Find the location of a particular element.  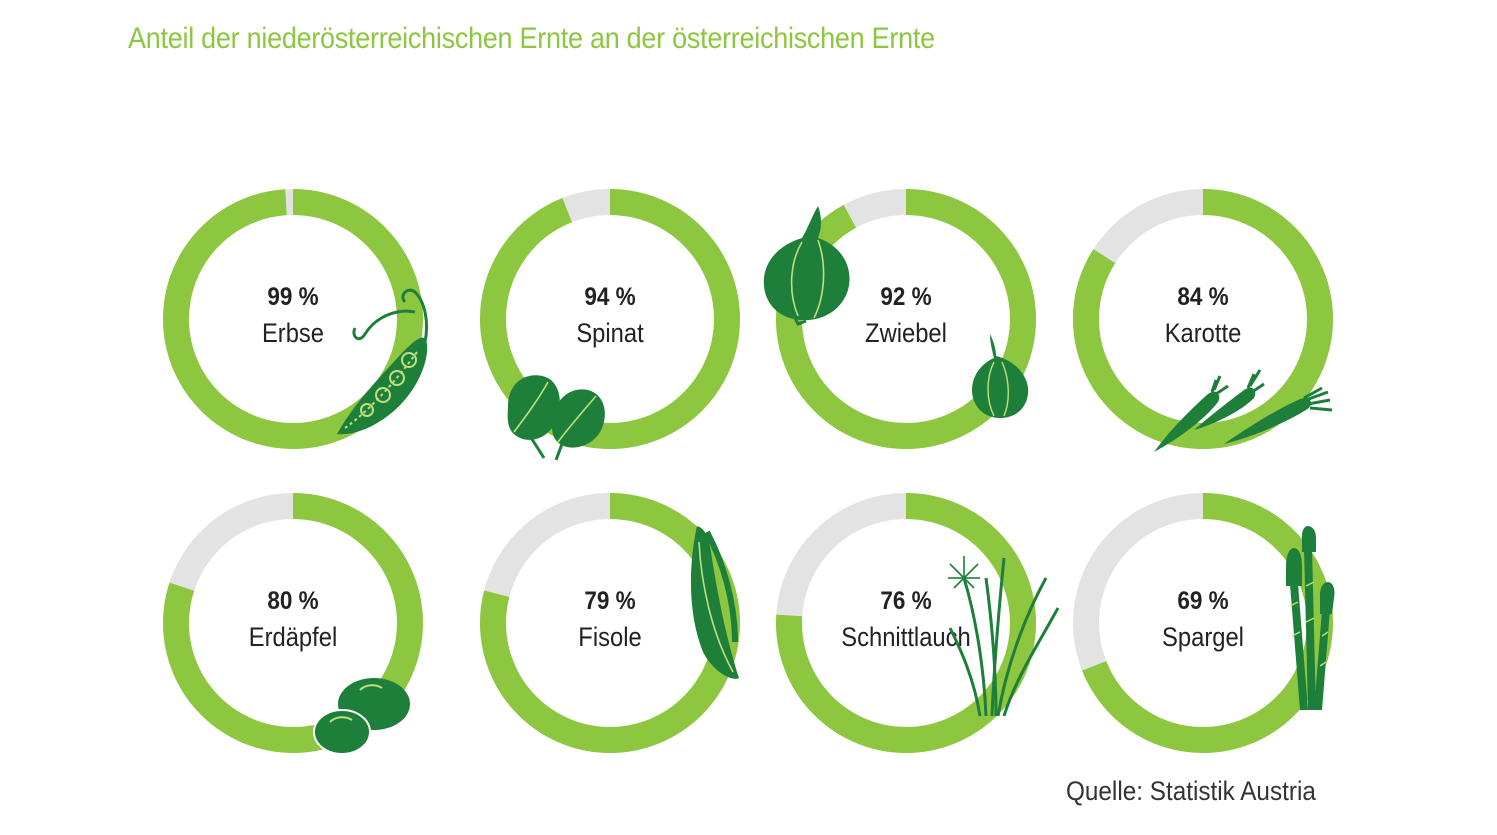

donut-value-karotte: 84 % is located at coordinates (1203, 297).